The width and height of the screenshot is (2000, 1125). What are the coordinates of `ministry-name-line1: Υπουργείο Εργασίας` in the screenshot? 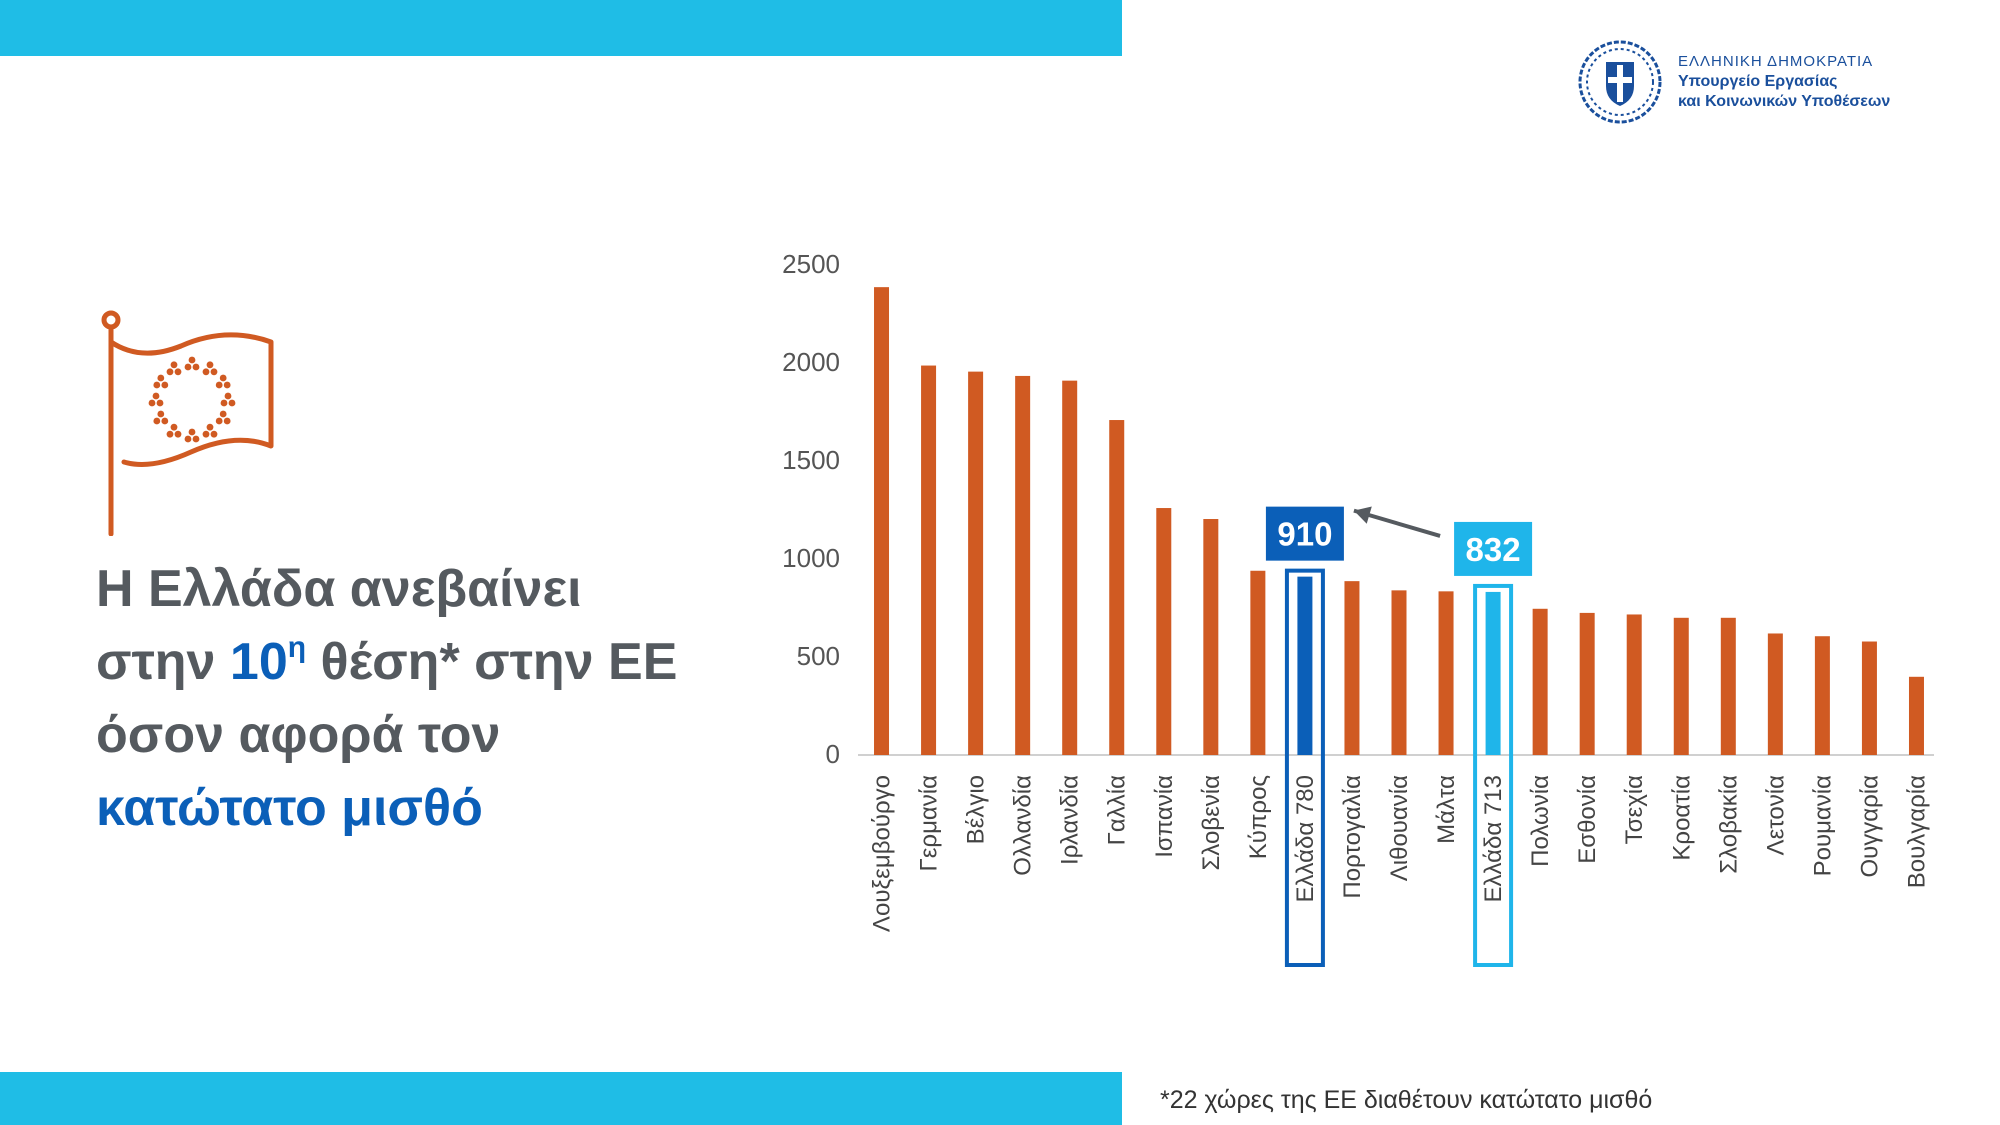 It's located at (1758, 81).